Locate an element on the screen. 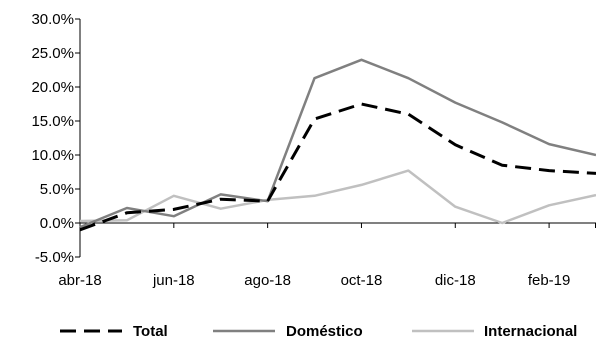 The image size is (596, 341). legend: Total Doméstico Internacional is located at coordinates (318, 331).